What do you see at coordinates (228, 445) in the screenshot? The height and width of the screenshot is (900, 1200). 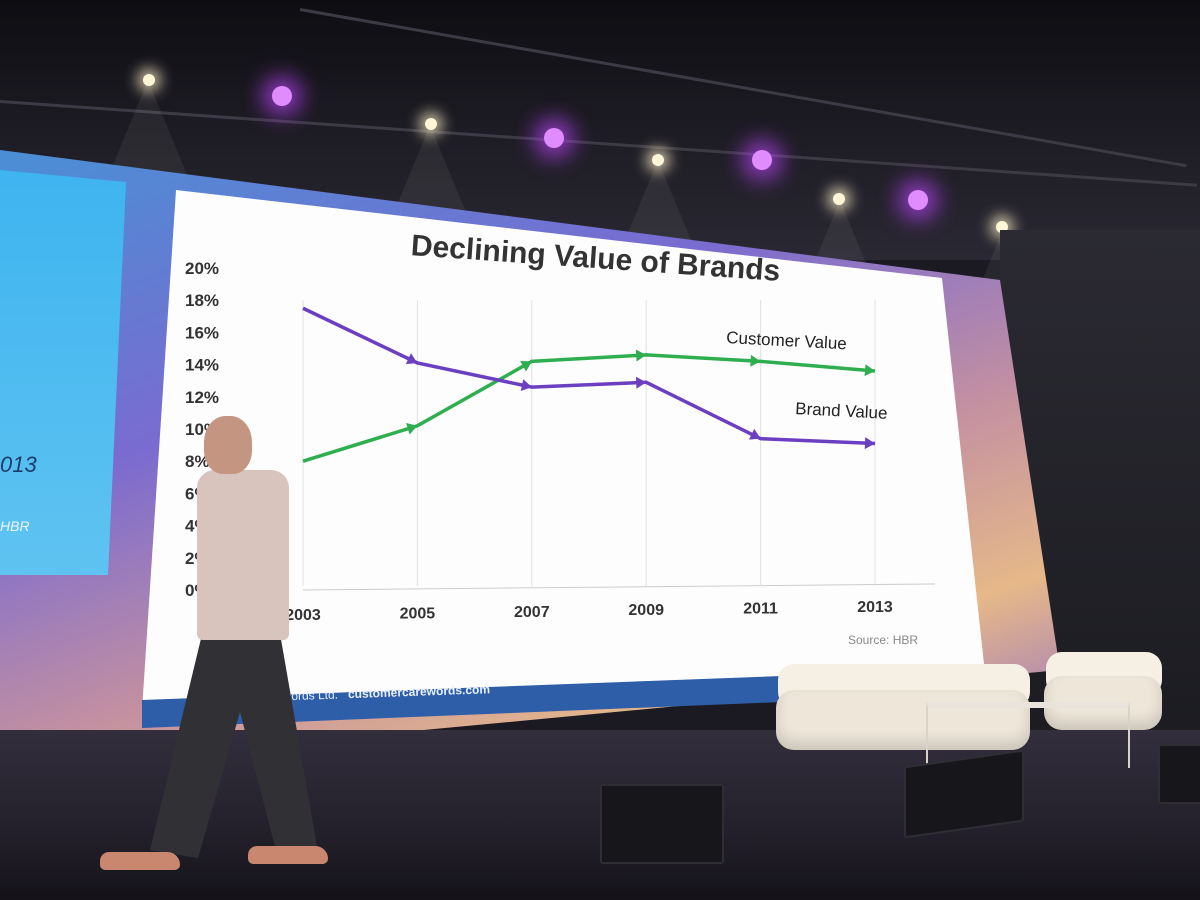 I see `presenter-head` at bounding box center [228, 445].